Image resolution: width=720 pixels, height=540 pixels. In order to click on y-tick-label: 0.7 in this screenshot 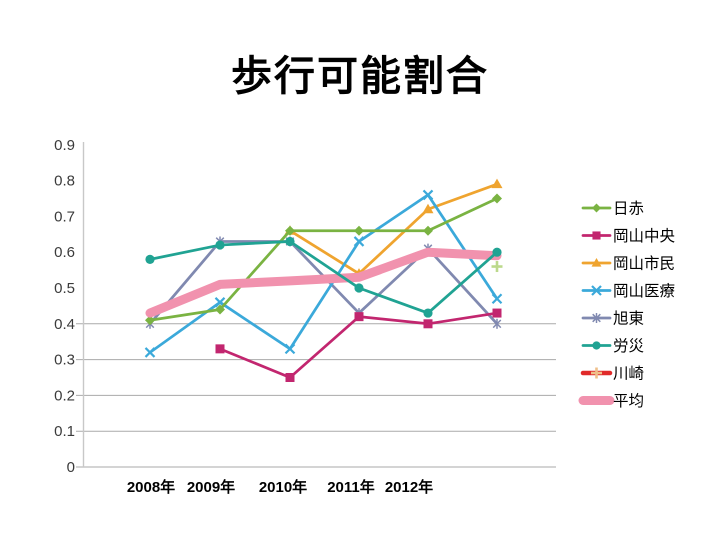, I will do `click(64, 216)`.